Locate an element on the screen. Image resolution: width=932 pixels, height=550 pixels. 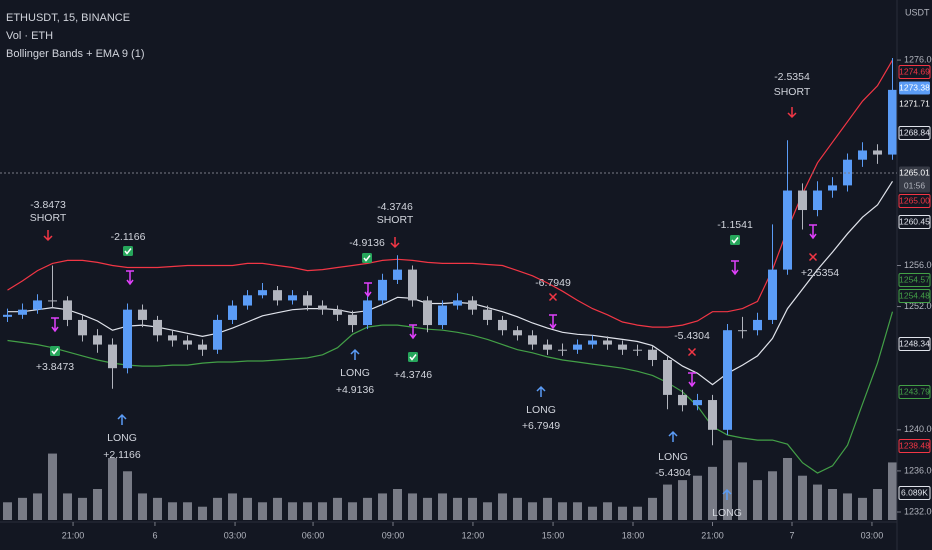
signal-label: +3.8473 is located at coordinates (55, 367).